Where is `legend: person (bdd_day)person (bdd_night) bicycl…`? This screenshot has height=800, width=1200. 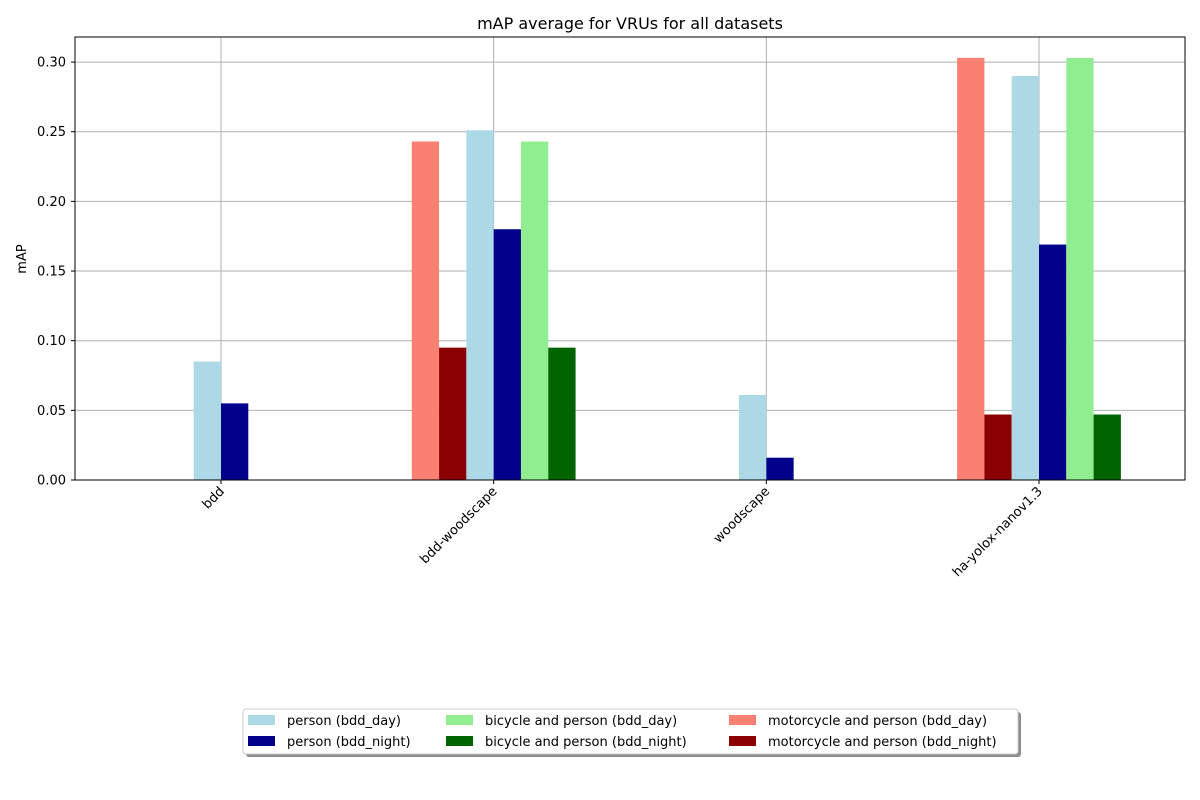 legend: person (bdd_day)person (bdd_night) bicycl… is located at coordinates (631, 732).